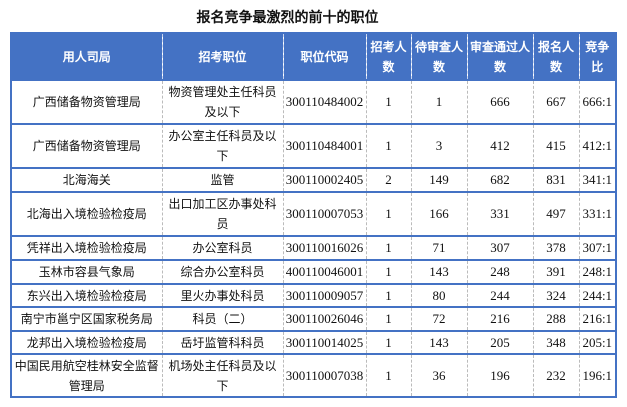 Image resolution: width=627 pixels, height=407 pixels. What do you see at coordinates (556, 342) in the screenshot?
I see `cell-applicant-count: 348` at bounding box center [556, 342].